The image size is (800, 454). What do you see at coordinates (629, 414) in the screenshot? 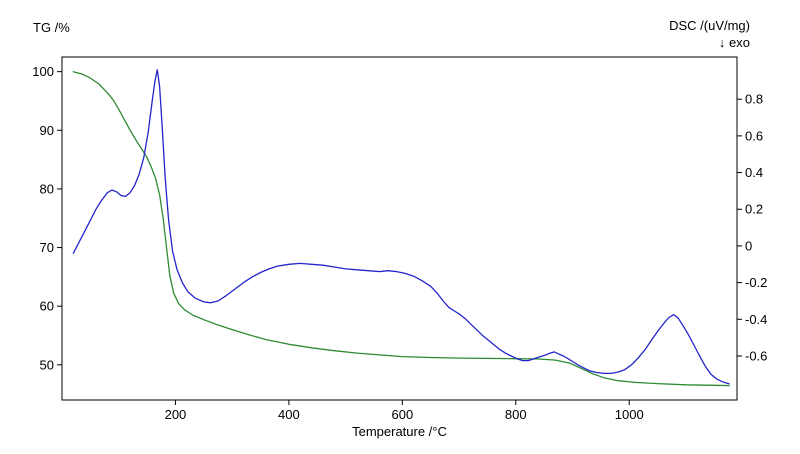
I see `x-axis-tick-label: 1000` at bounding box center [629, 414].